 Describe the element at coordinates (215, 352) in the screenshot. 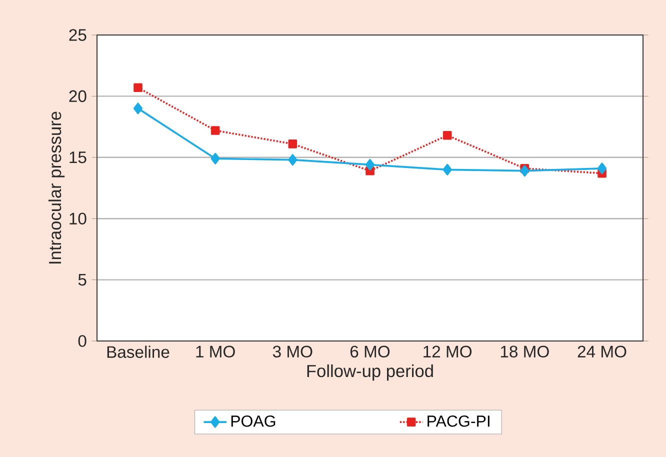

I see `x-tick-label: 1 MO` at that location.